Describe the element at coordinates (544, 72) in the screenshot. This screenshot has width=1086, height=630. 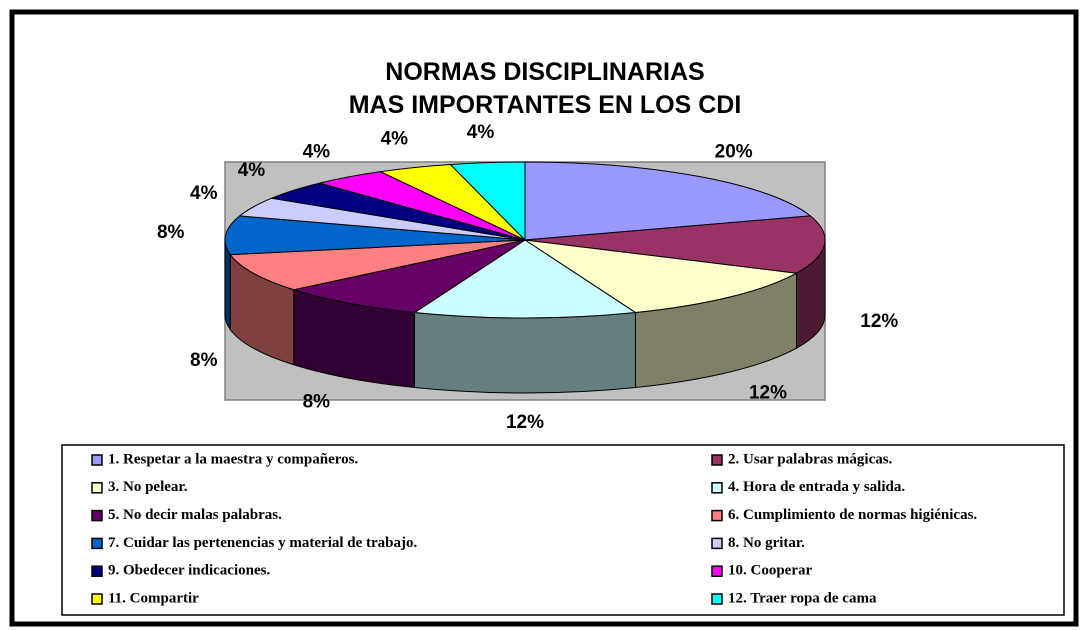
I see `chart-title: NORMAS DISCIPLINARIAS` at that location.